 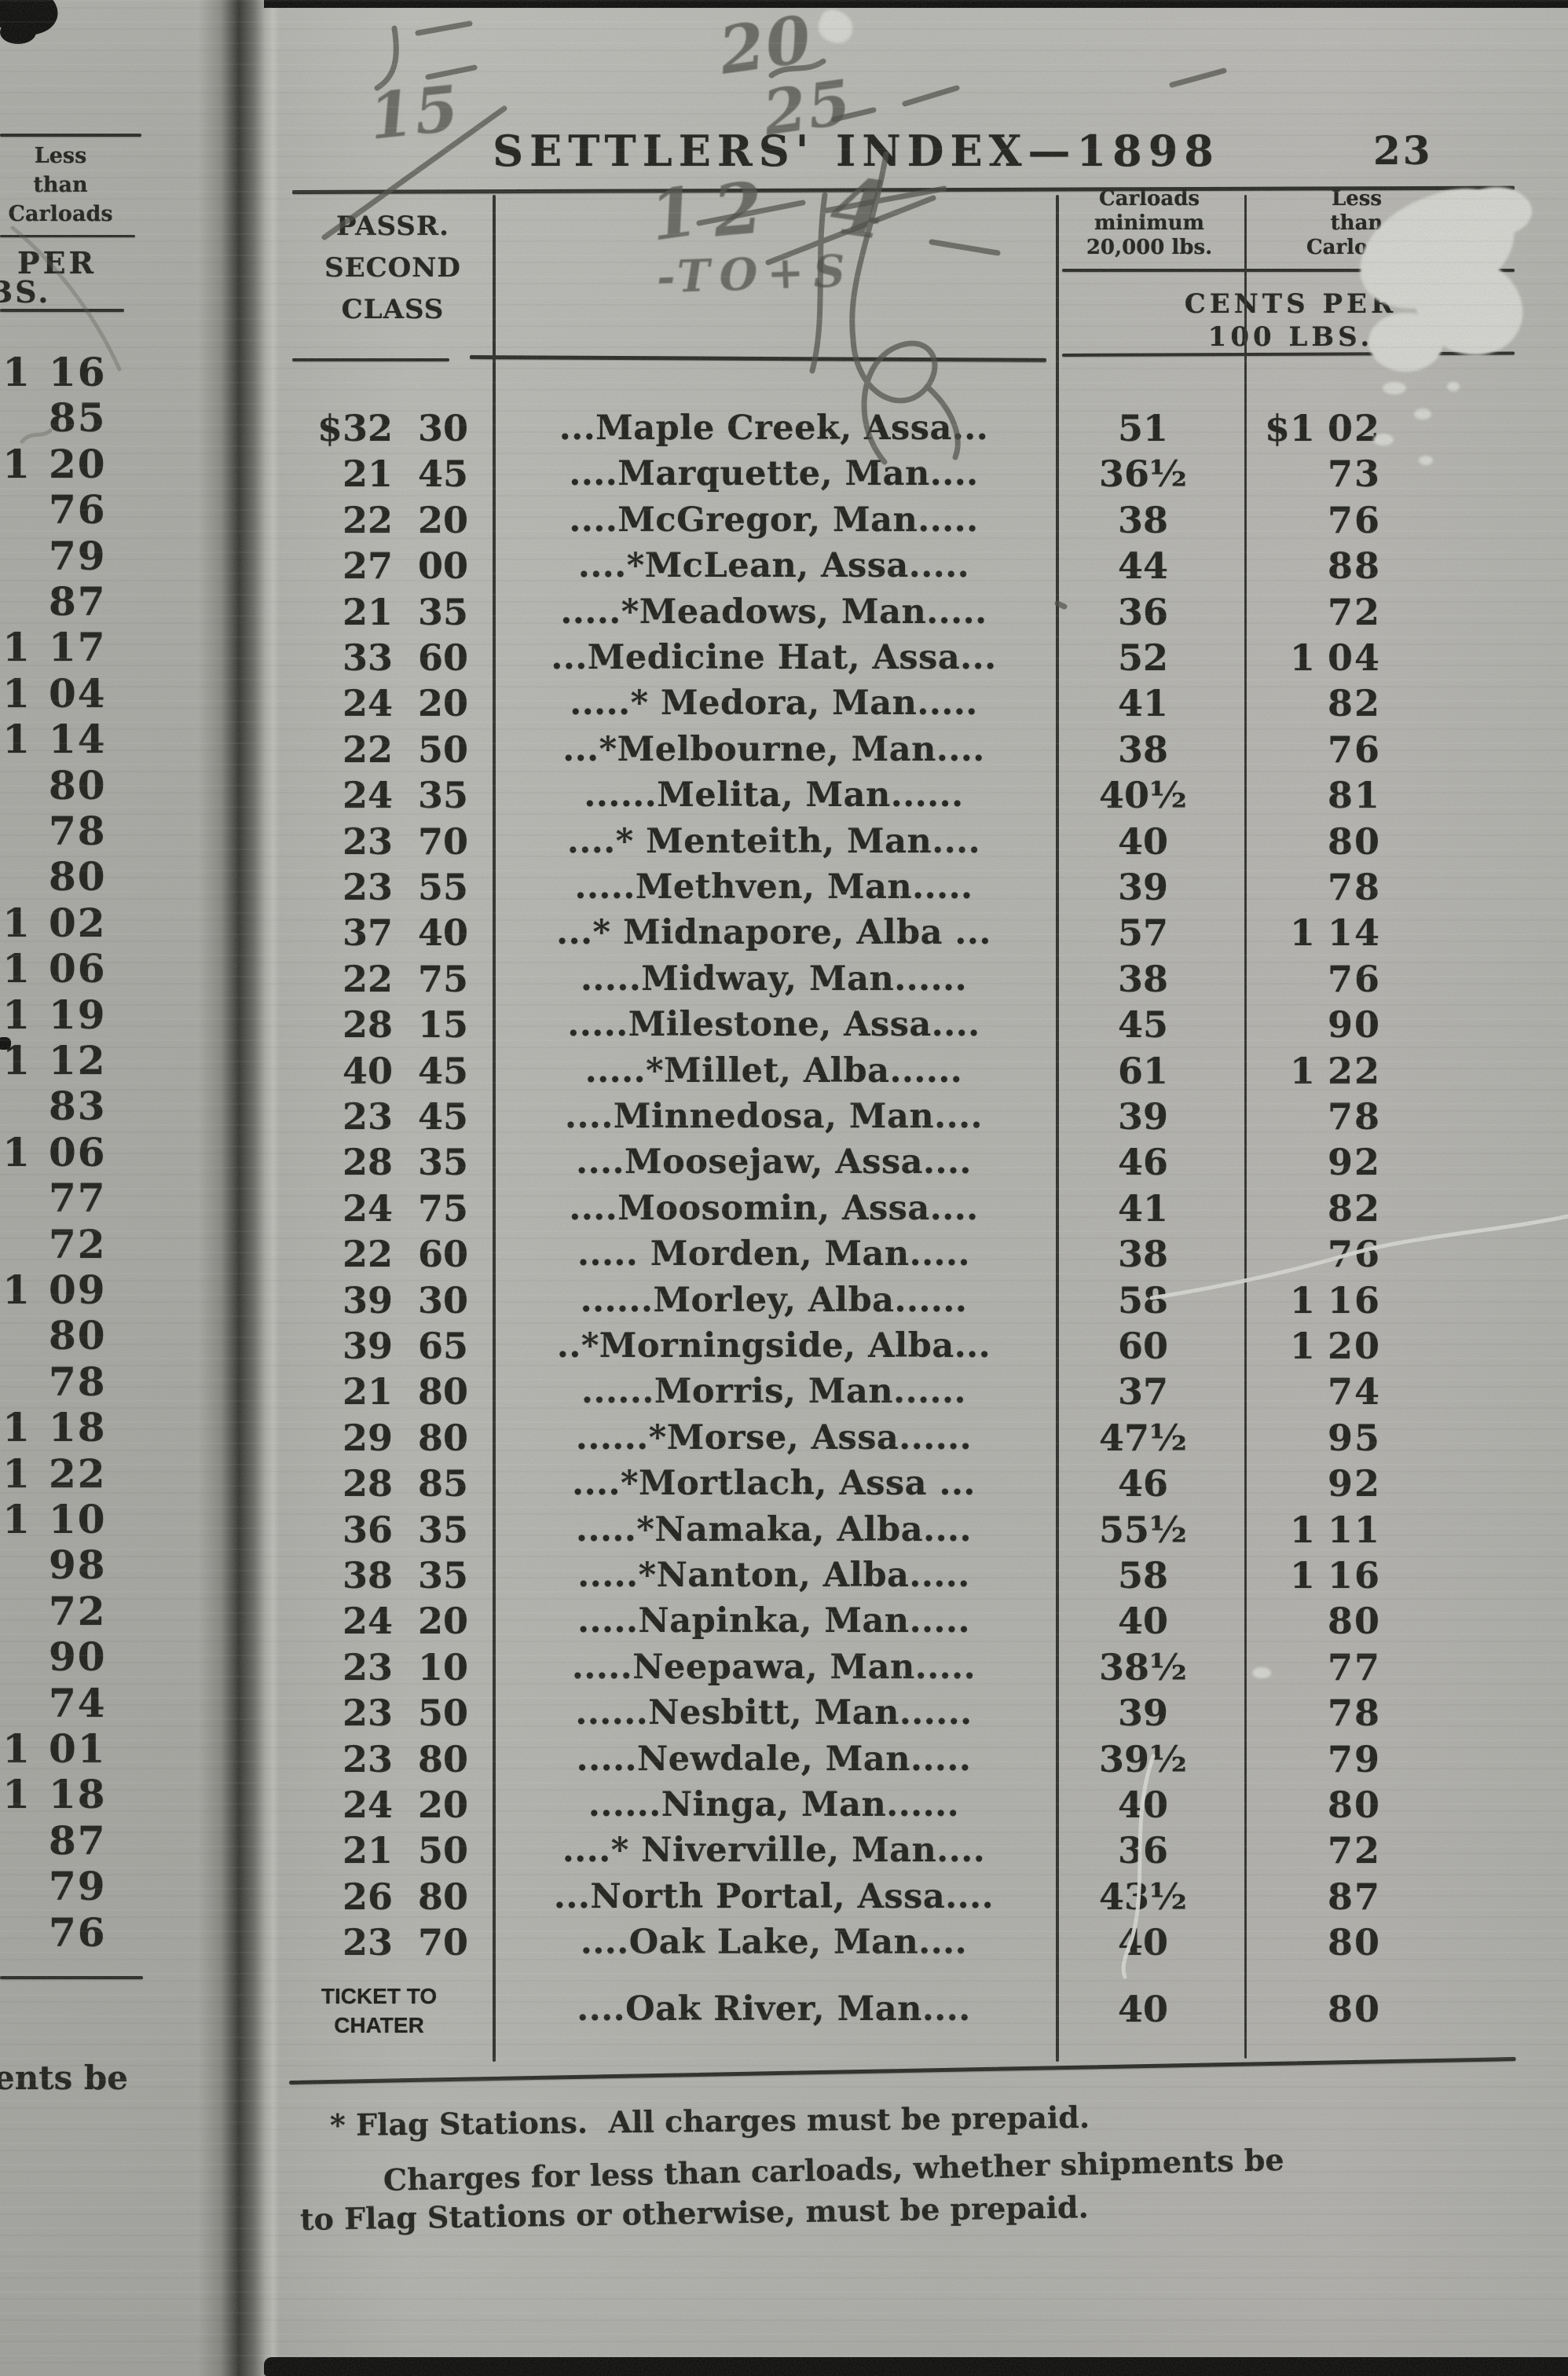 I want to click on edge-mark-mid, so click(x=6, y=1043).